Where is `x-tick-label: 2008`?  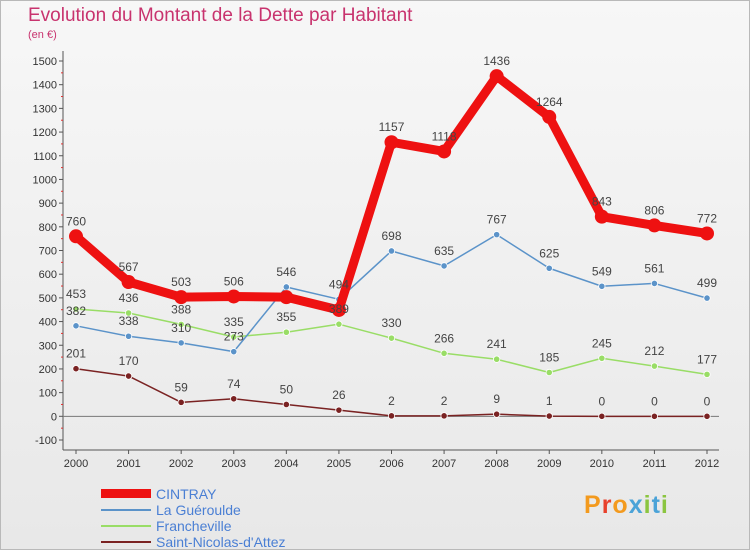
x-tick-label: 2008 is located at coordinates (496, 464).